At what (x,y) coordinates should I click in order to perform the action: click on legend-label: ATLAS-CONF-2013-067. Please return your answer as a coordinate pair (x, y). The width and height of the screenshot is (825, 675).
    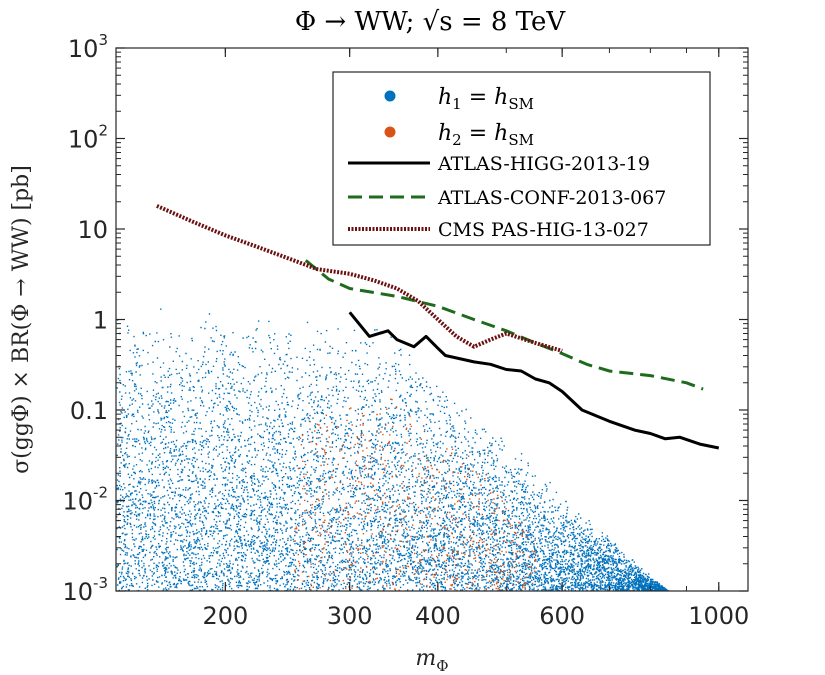
    Looking at the image, I should click on (551, 198).